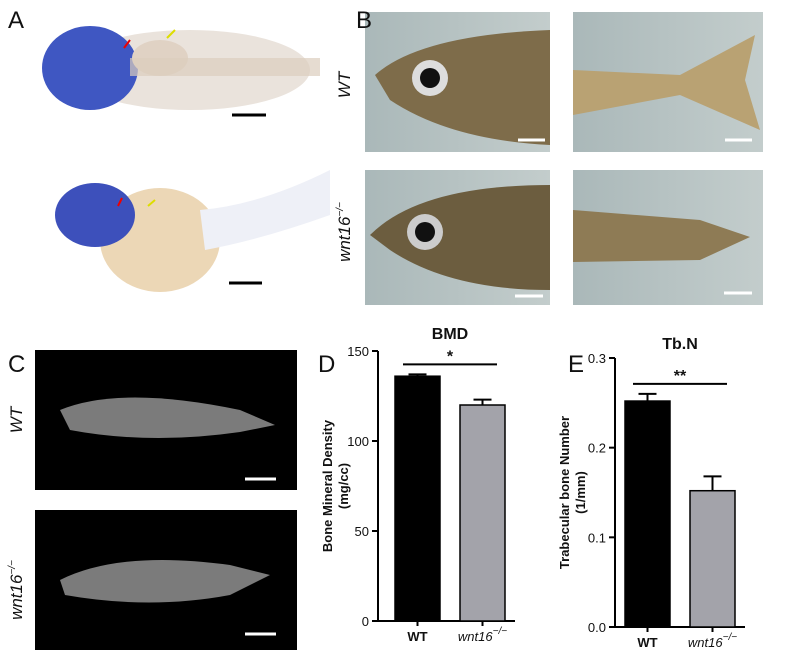 Image resolution: width=797 pixels, height=665 pixels. Describe the element at coordinates (343, 486) in the screenshot. I see `y-axis-label: (mg/cc)` at that location.